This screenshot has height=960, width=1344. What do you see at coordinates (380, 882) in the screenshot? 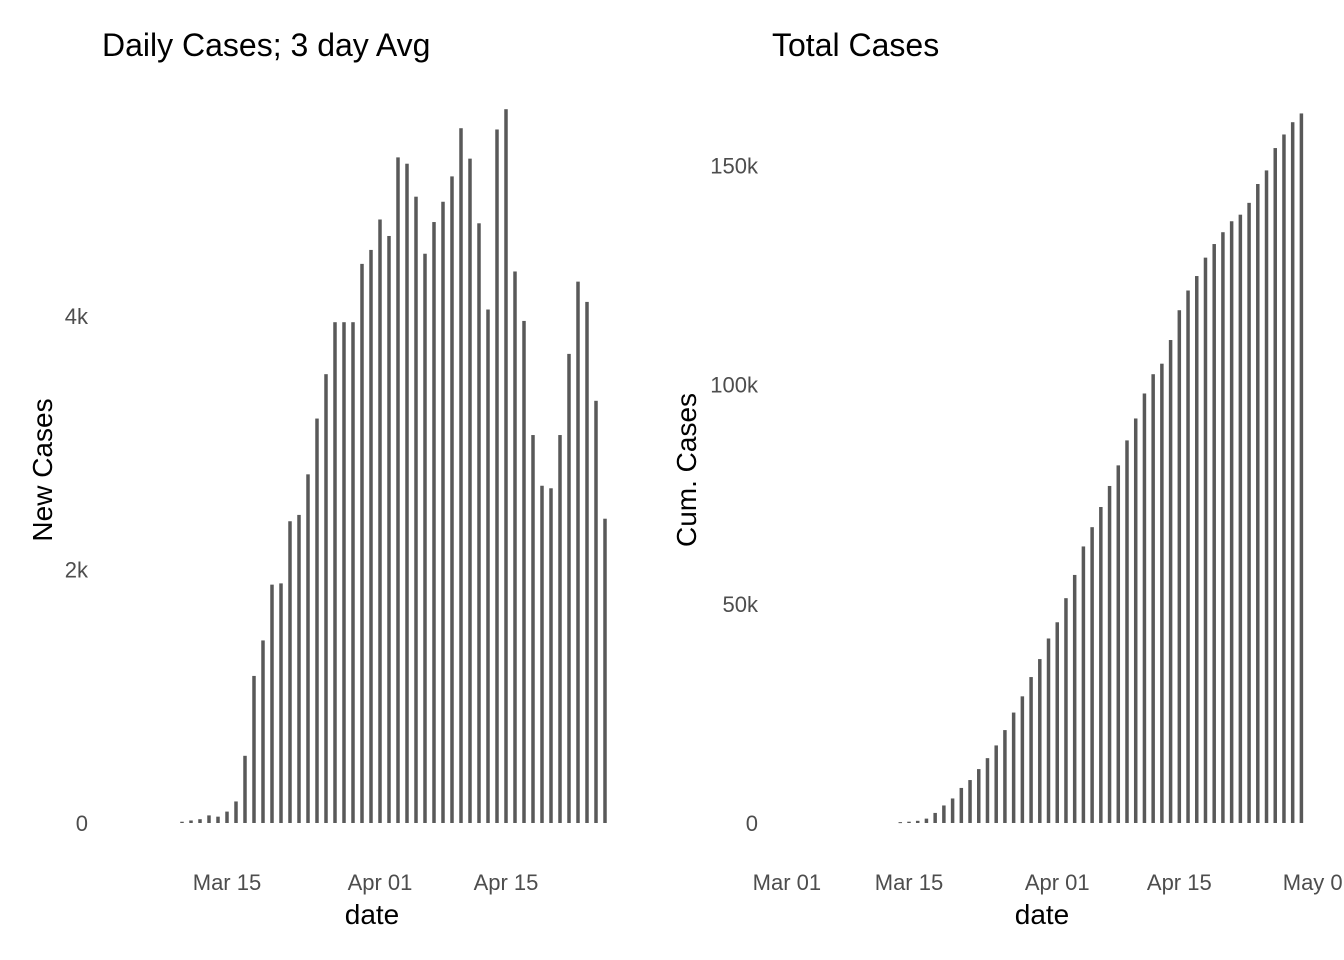
I see `x-tick-label: Apr 01` at bounding box center [380, 882].